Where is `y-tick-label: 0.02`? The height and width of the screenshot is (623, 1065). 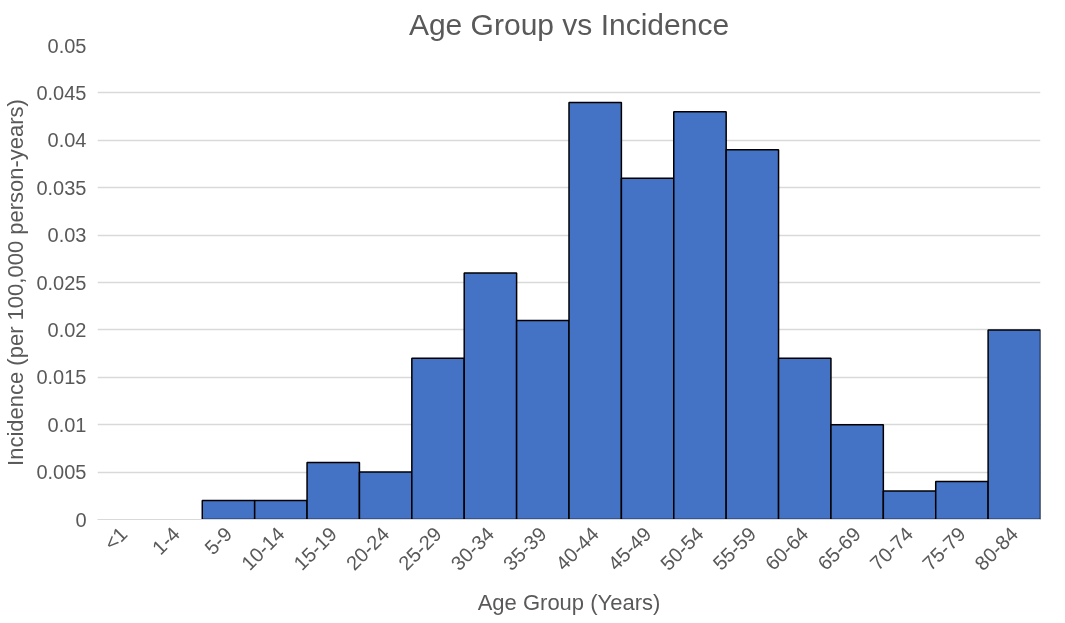
y-tick-label: 0.02 is located at coordinates (67, 329).